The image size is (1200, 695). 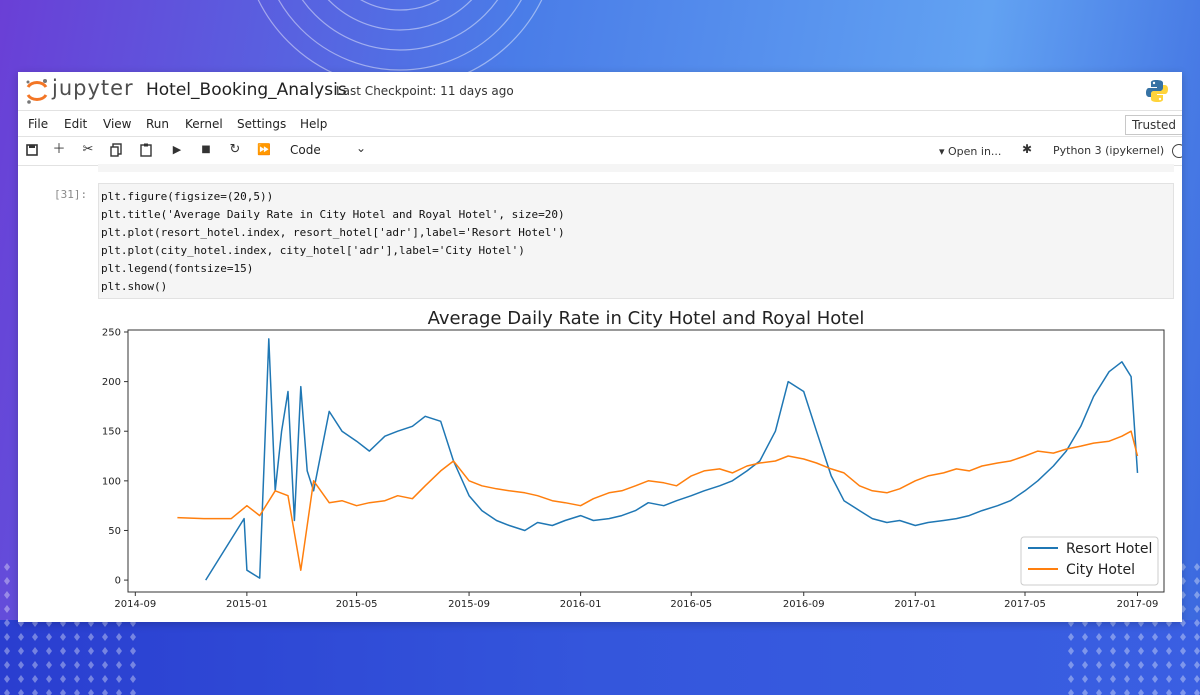 I want to click on gear-icon: ✱, so click(x=1027, y=149).